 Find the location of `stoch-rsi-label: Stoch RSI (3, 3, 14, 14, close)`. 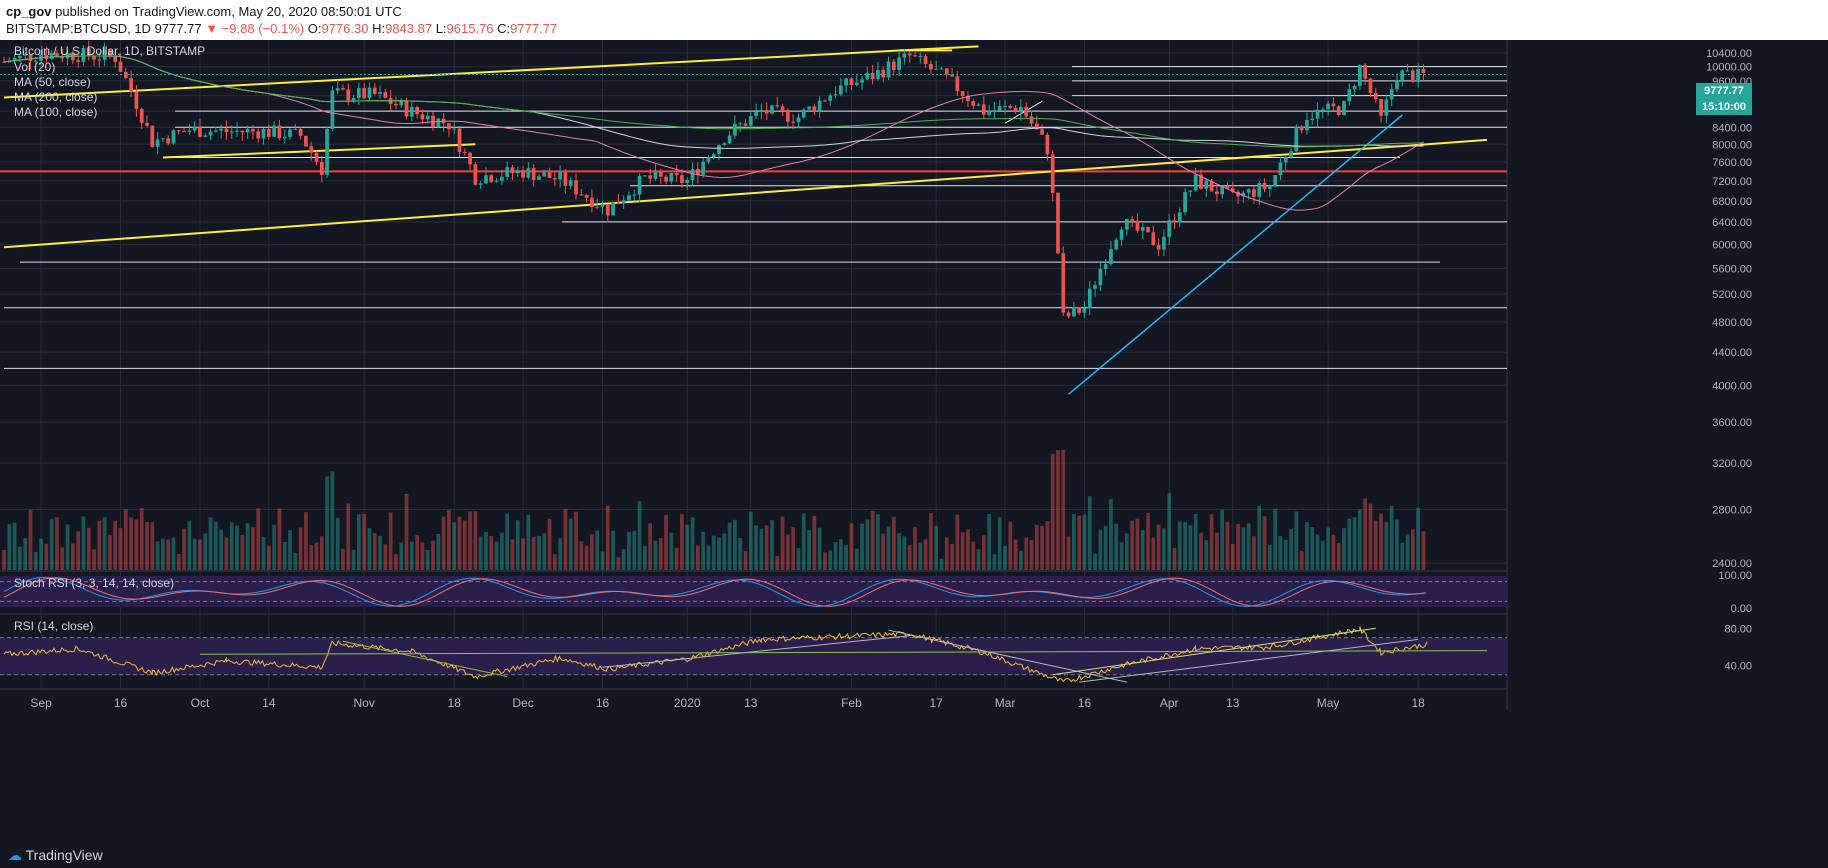

stoch-rsi-label: Stoch RSI (3, 3, 14, 14, close) is located at coordinates (94, 583).